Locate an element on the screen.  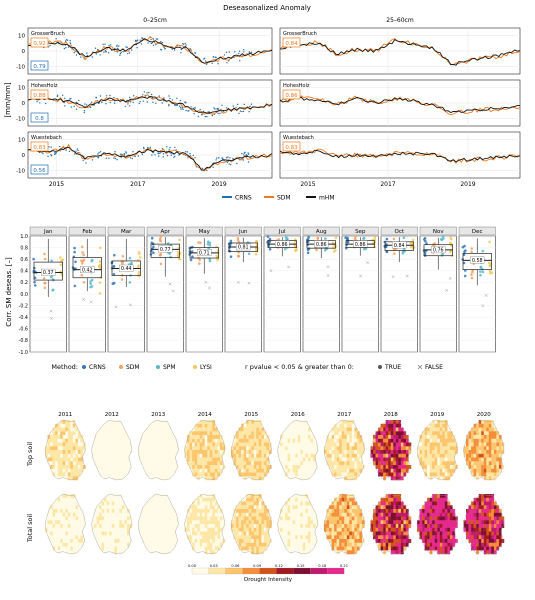
iqr-box is located at coordinates (477, 261).